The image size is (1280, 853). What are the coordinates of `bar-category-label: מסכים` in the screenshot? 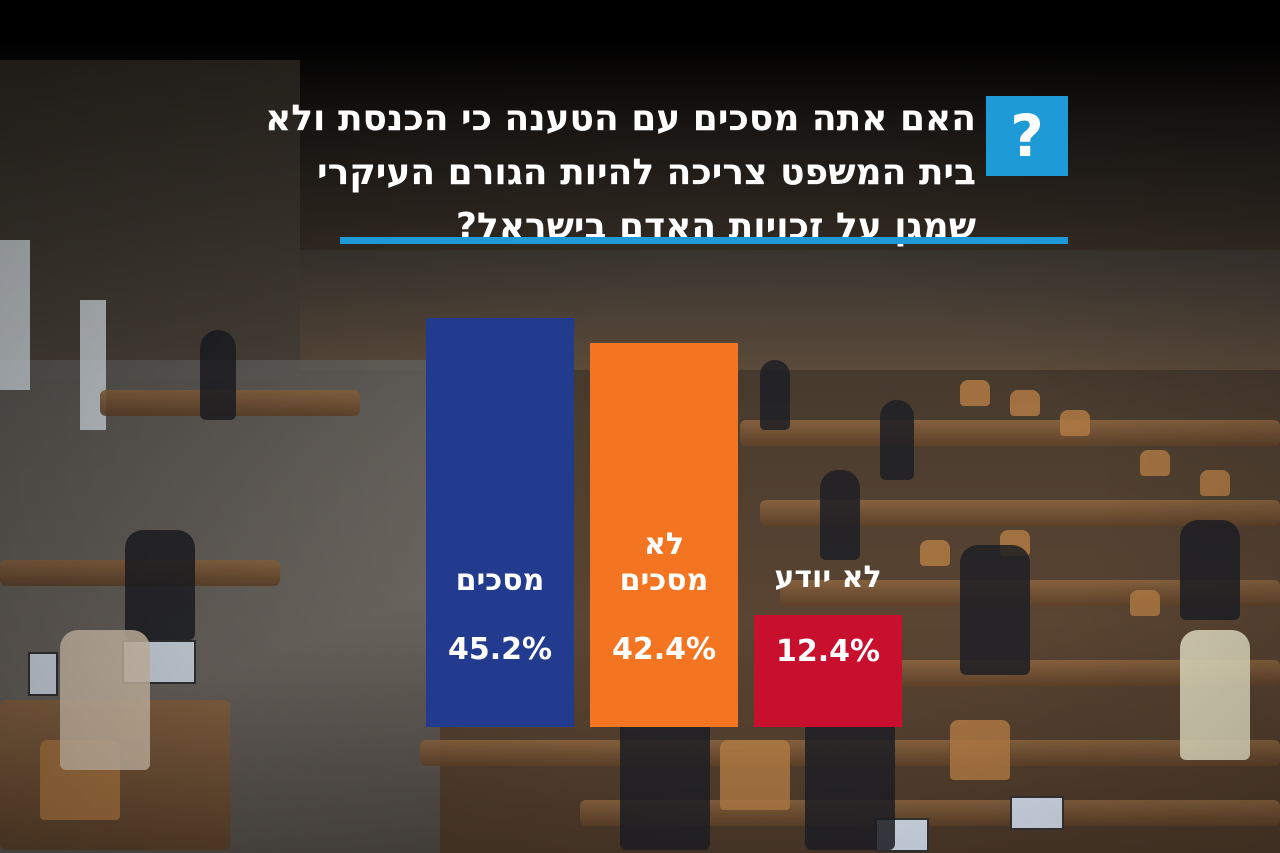 It's located at (500, 580).